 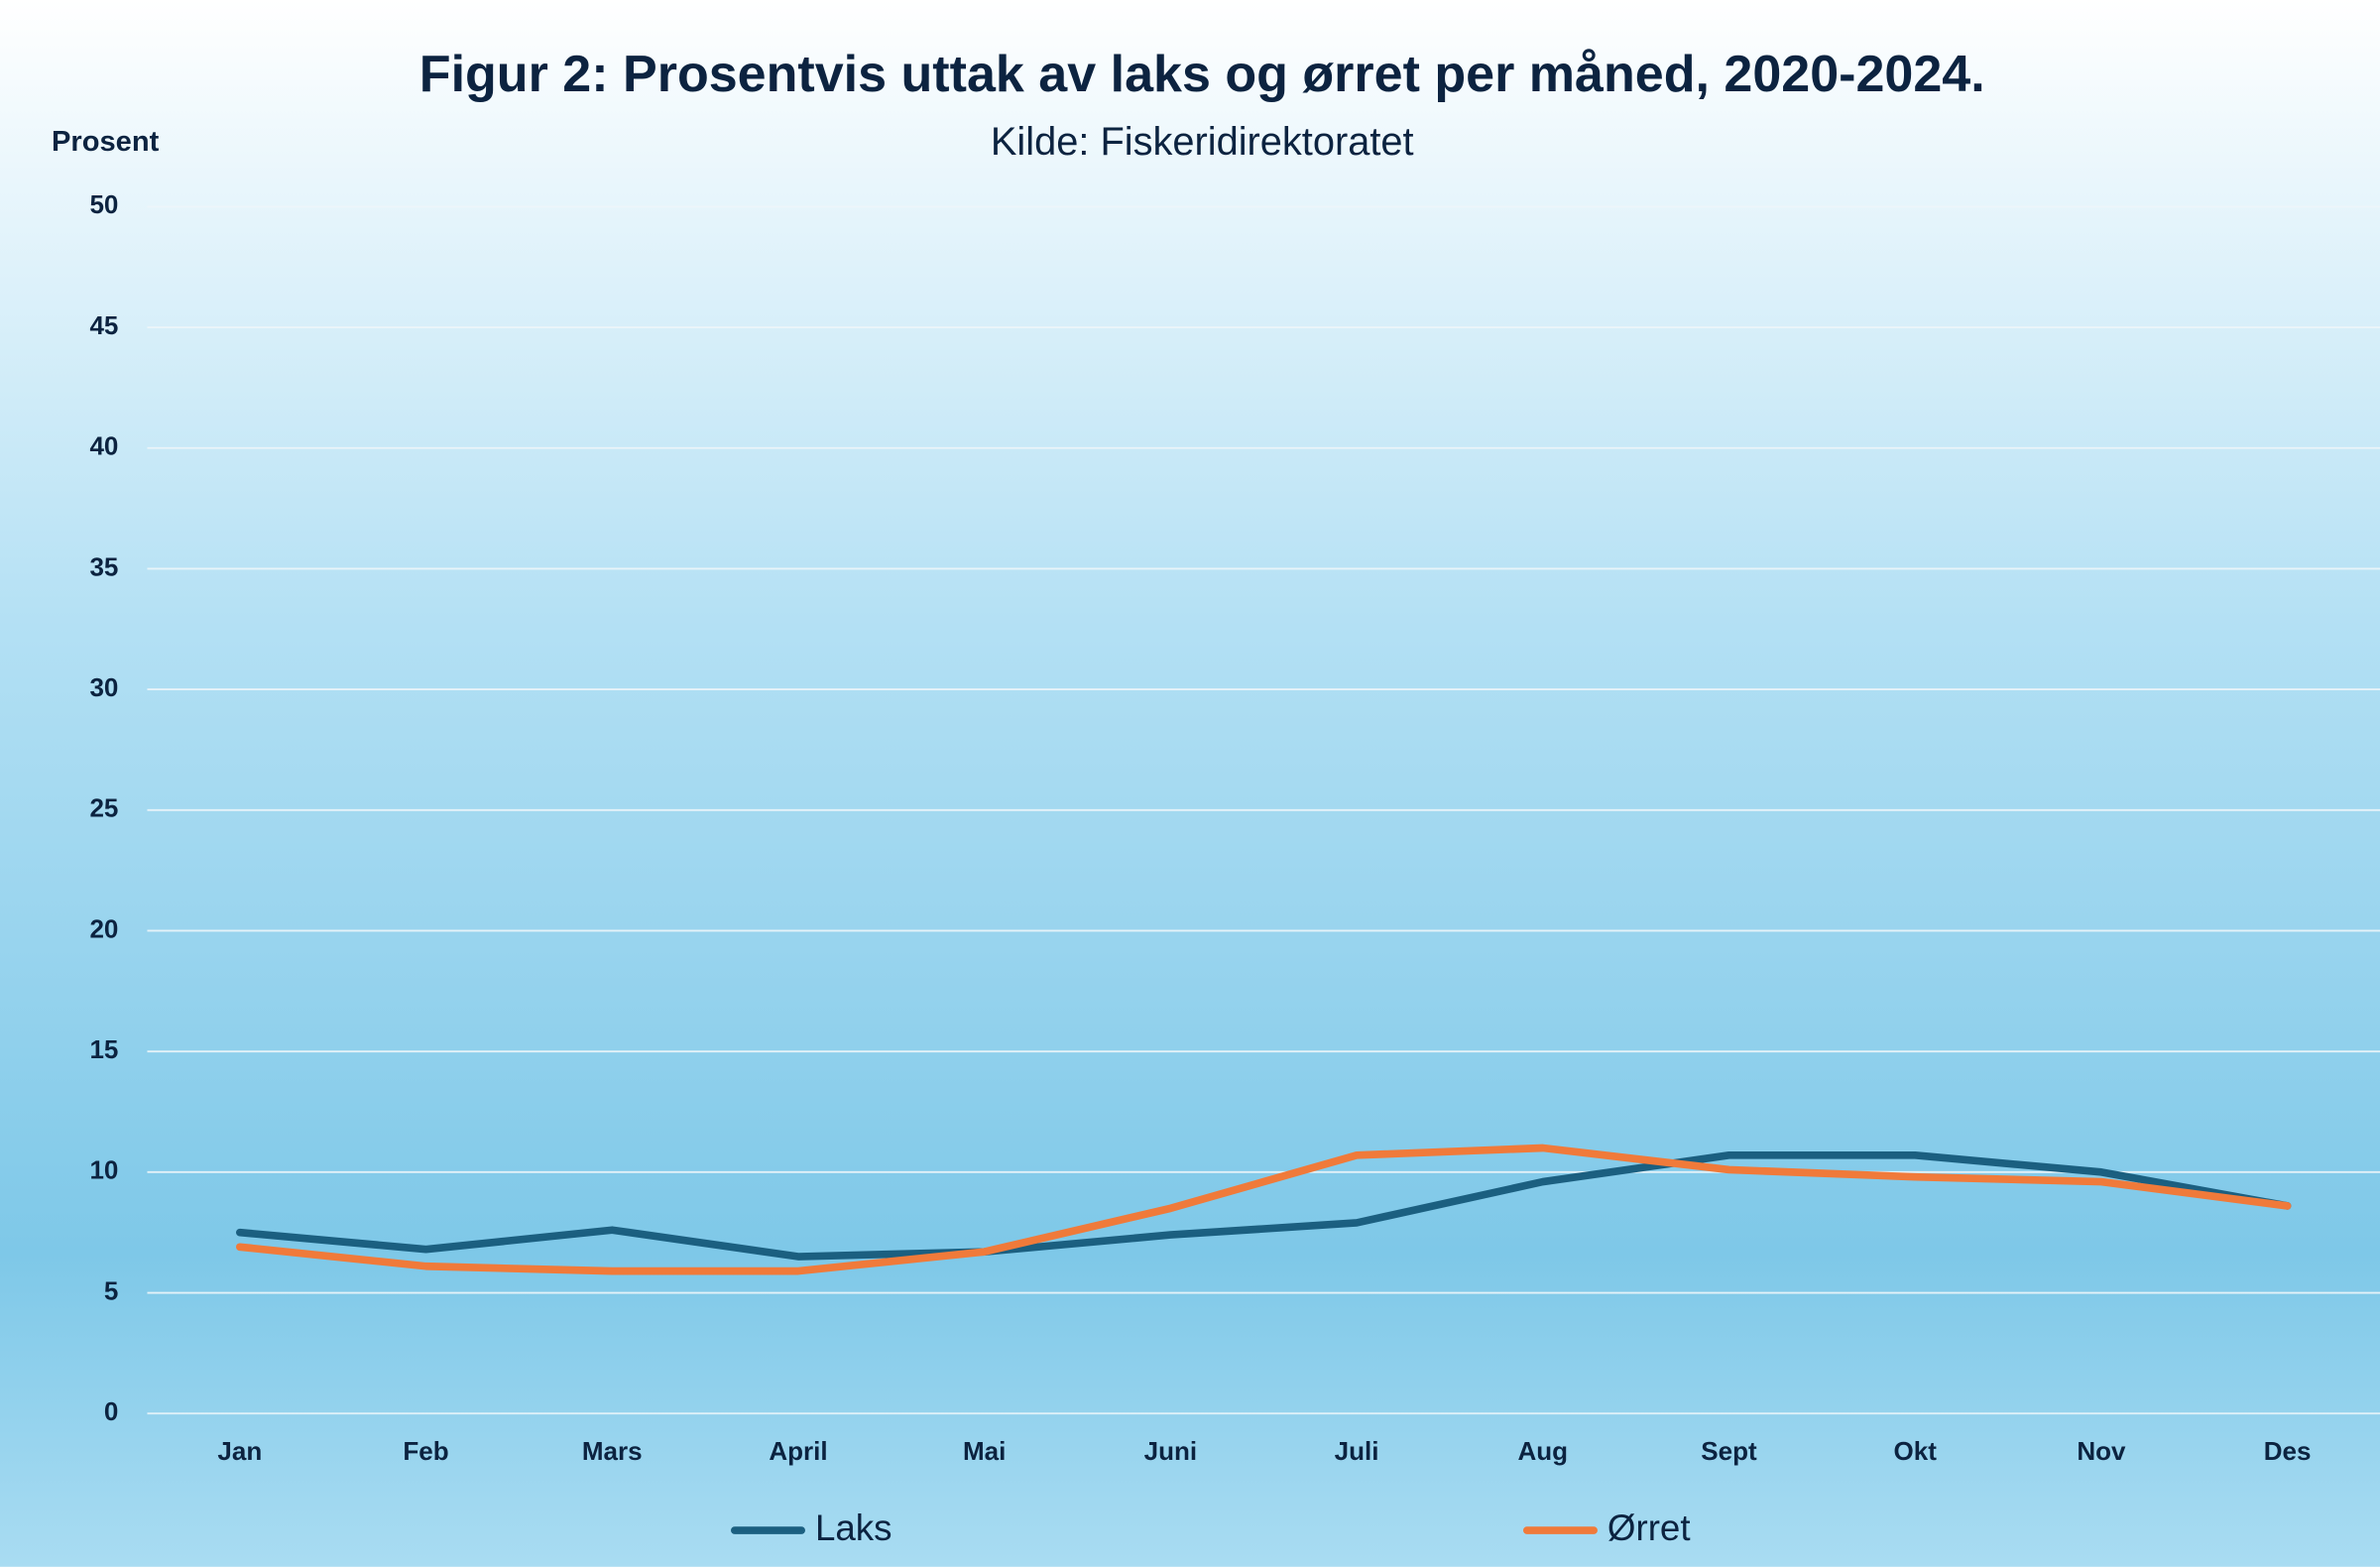 I want to click on y-tick-label: 0, so click(x=111, y=1411).